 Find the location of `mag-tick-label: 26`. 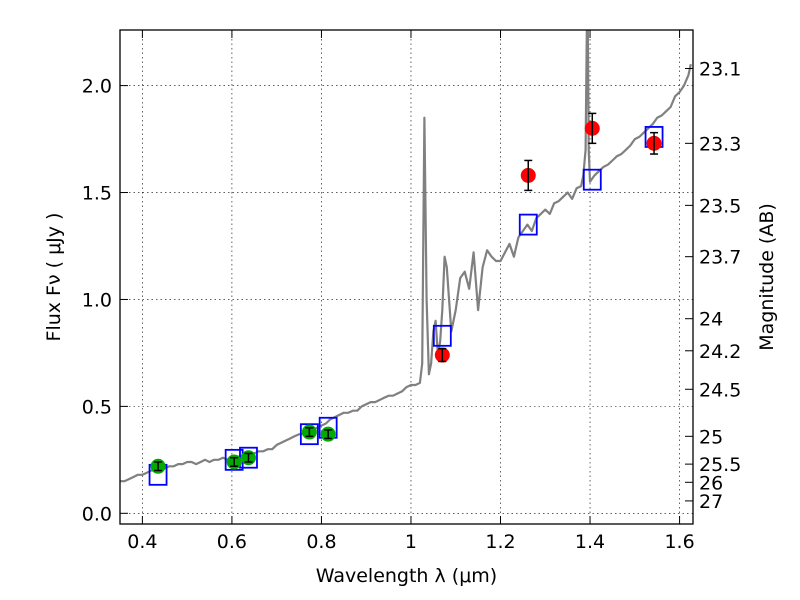

mag-tick-label: 26 is located at coordinates (711, 483).